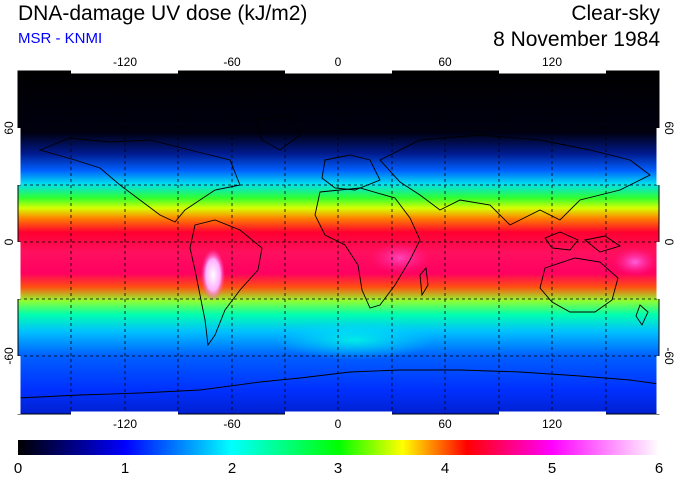 This screenshot has height=480, width=678. What do you see at coordinates (163, 13) in the screenshot?
I see `map-title: DNA-damage UV dose (kJ/m2)` at bounding box center [163, 13].